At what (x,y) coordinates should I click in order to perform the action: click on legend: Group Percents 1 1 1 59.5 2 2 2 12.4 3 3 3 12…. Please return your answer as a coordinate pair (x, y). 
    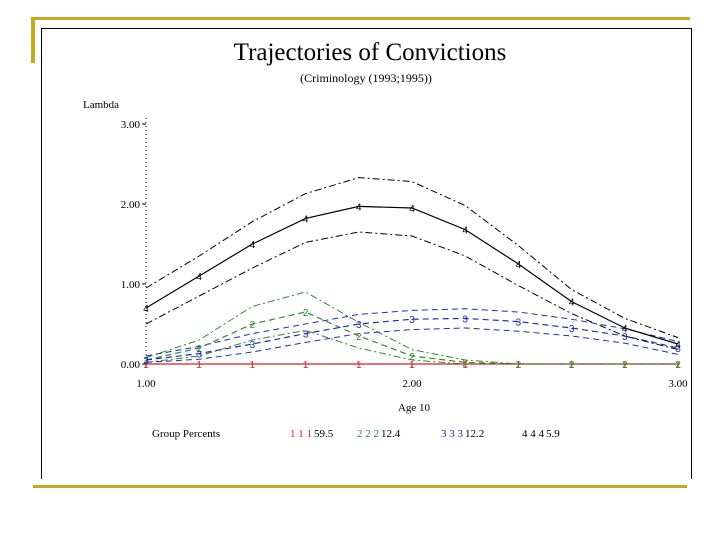
    Looking at the image, I should click on (356, 434).